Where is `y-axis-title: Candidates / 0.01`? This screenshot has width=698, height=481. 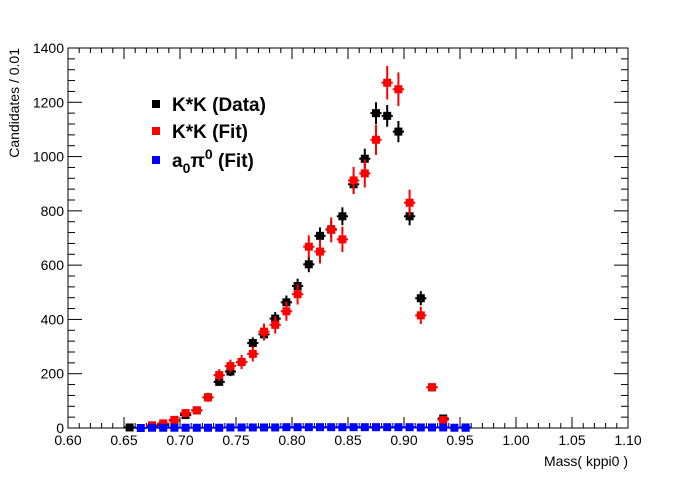
y-axis-title: Candidates / 0.01 is located at coordinates (14, 103).